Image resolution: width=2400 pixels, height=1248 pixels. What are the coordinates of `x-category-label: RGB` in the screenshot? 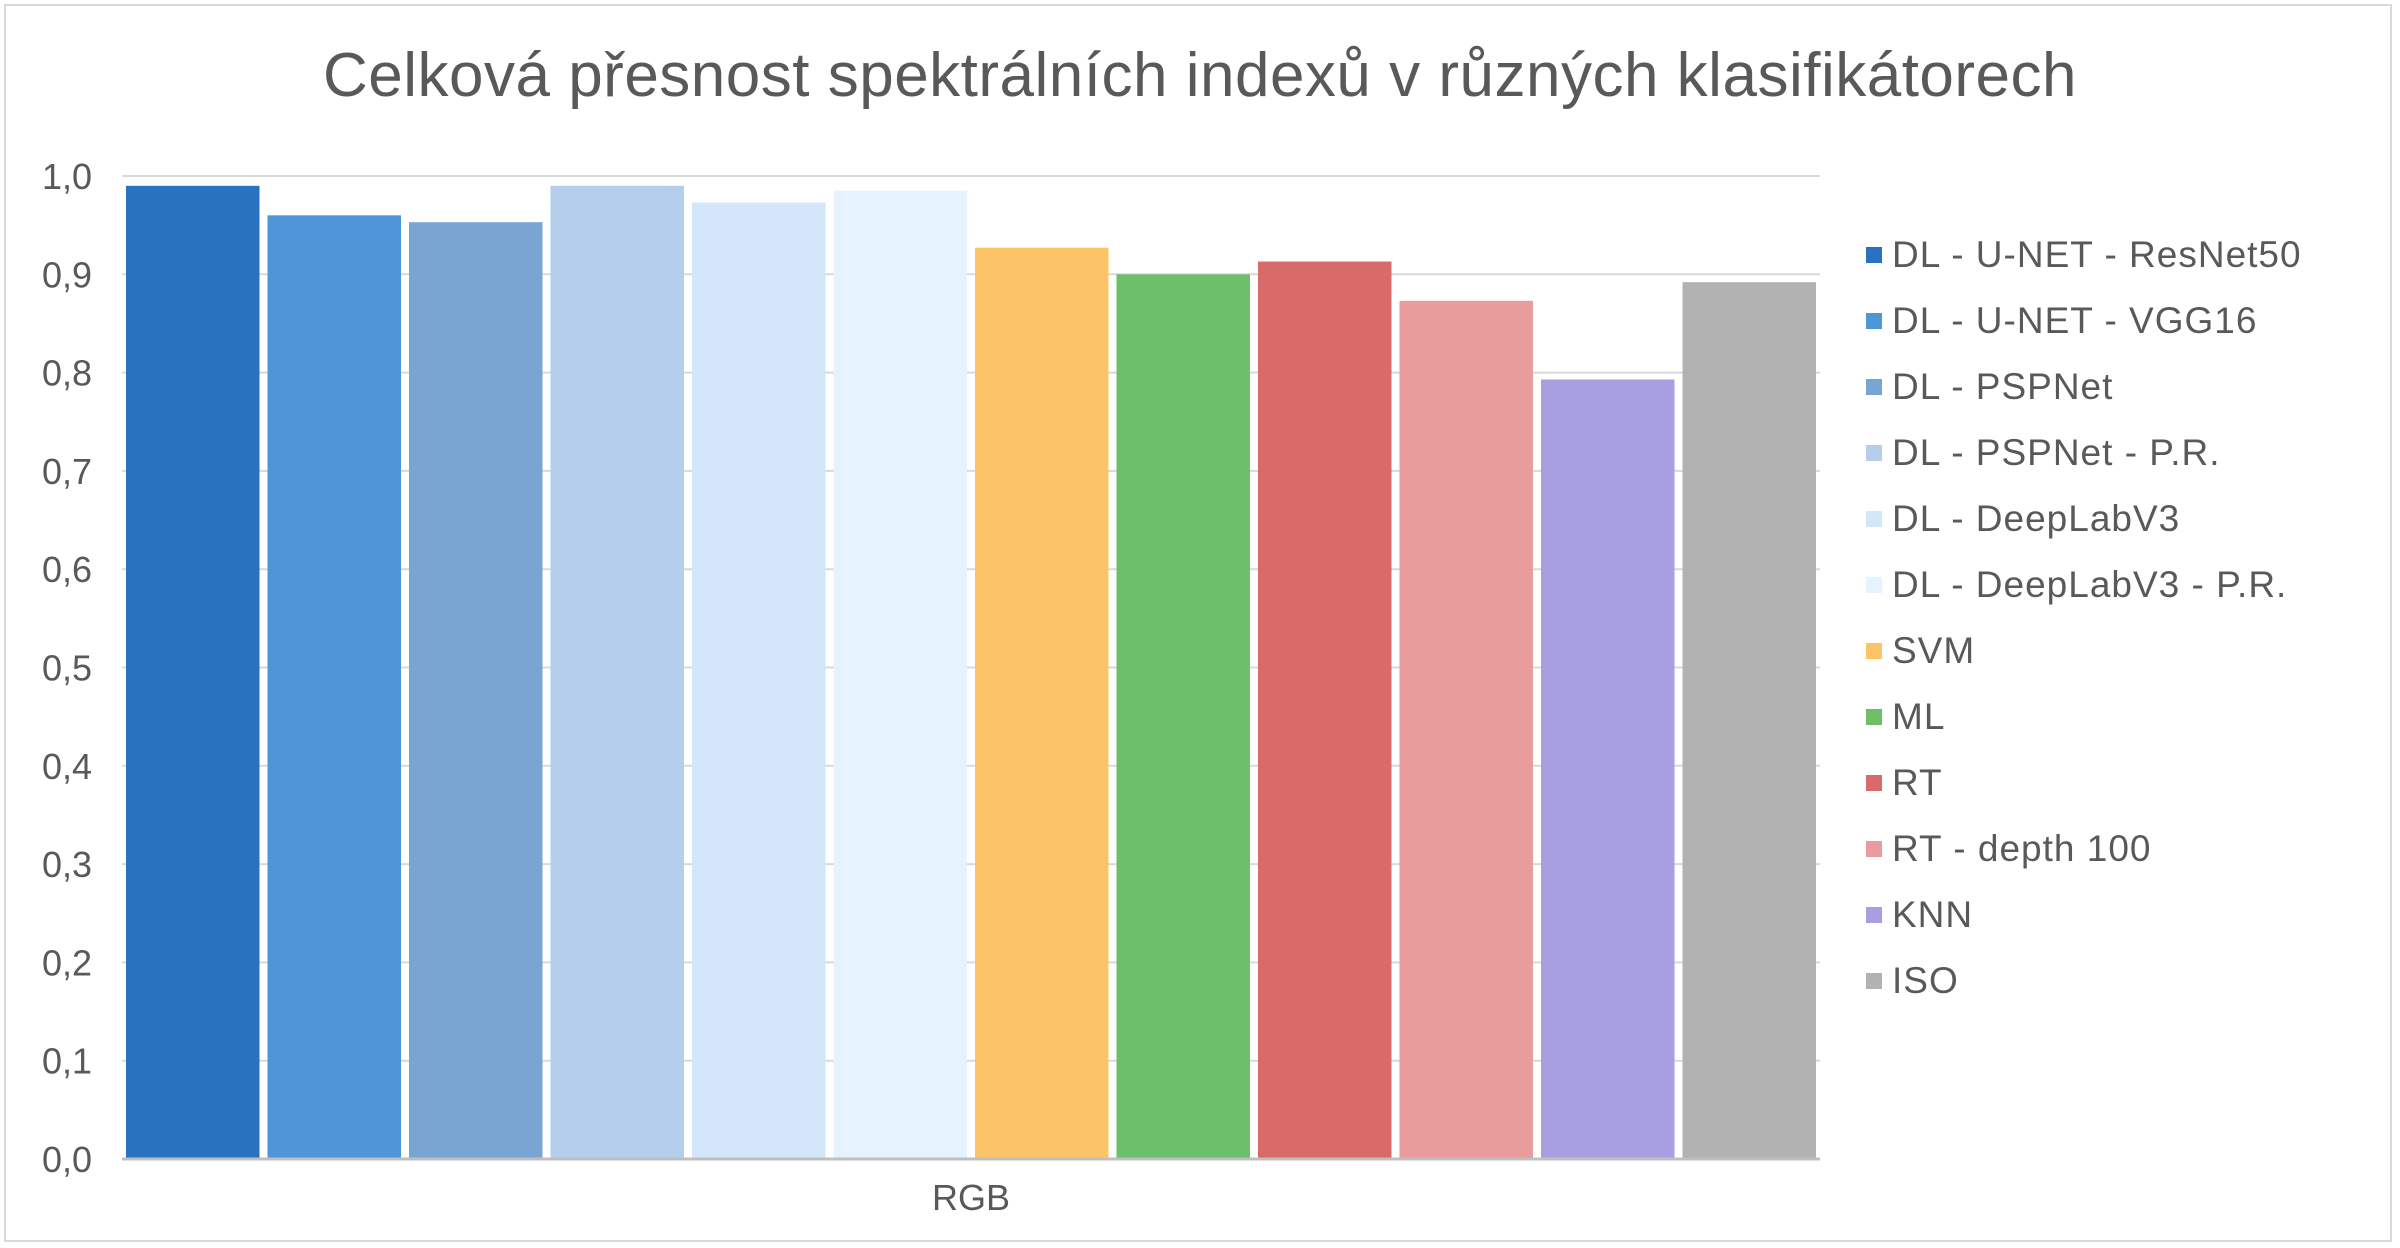 It's located at (971, 1197).